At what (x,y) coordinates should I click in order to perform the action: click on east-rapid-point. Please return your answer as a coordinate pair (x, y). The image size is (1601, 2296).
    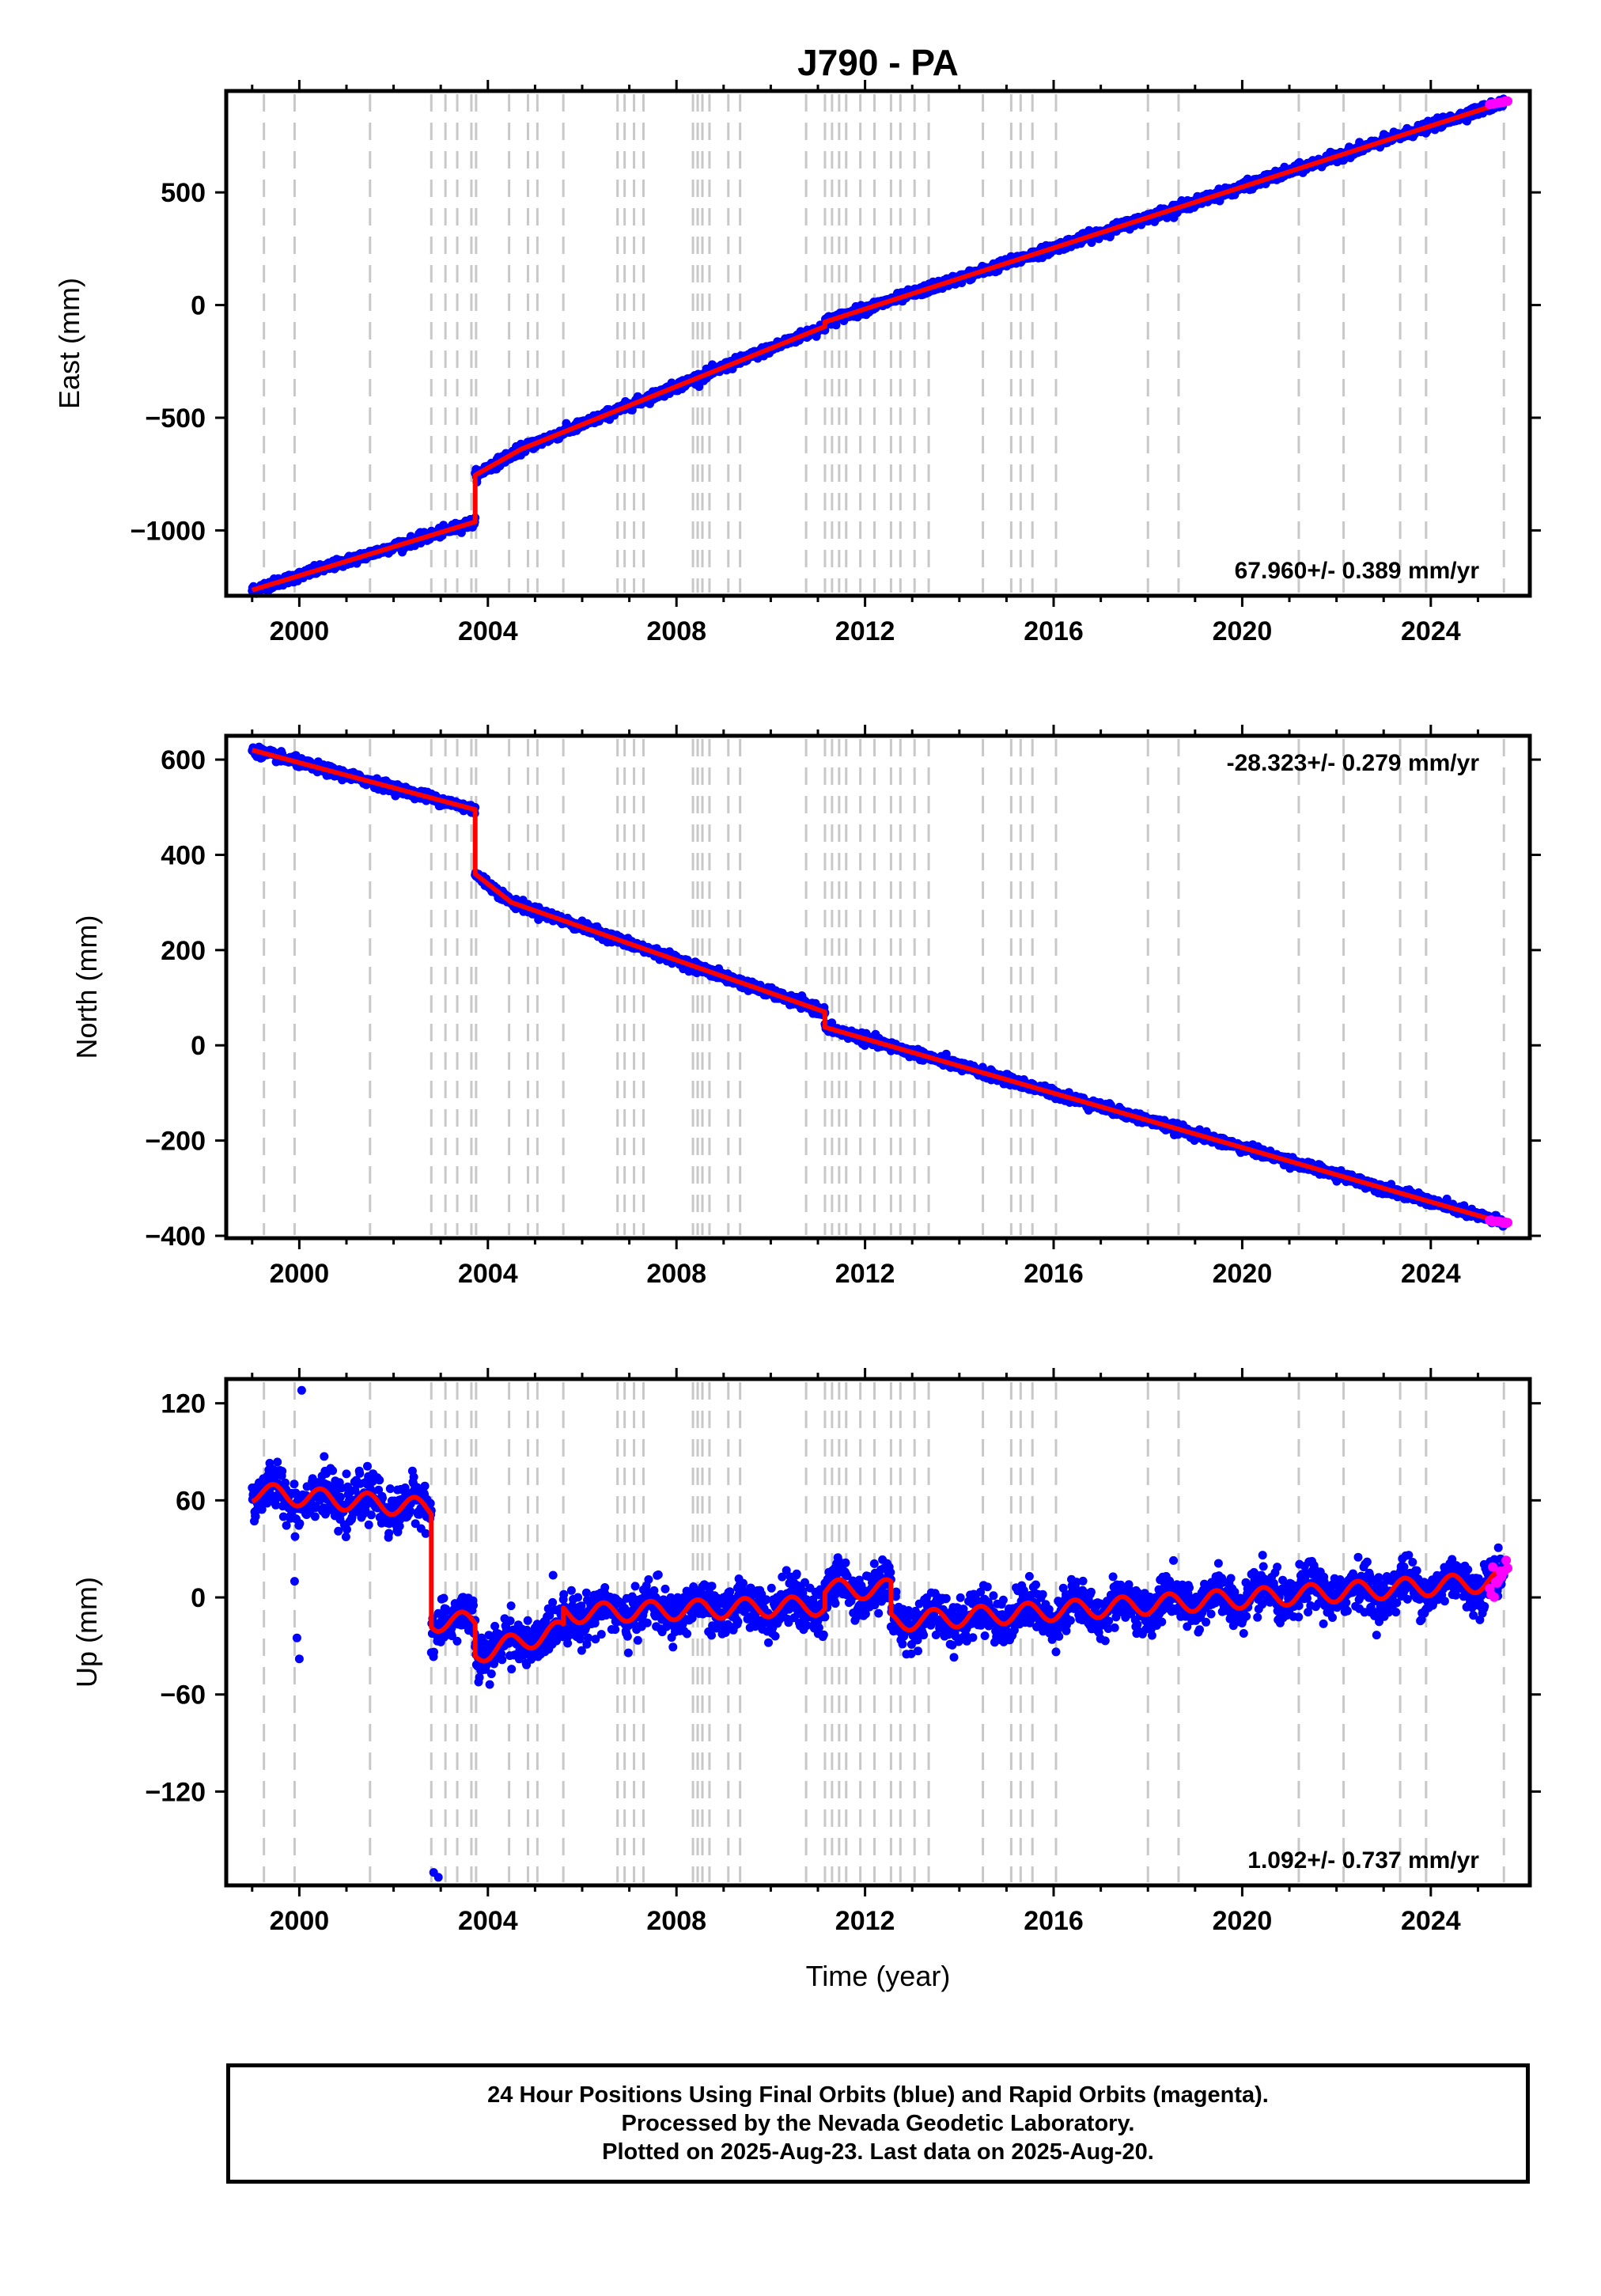
    Looking at the image, I should click on (1508, 101).